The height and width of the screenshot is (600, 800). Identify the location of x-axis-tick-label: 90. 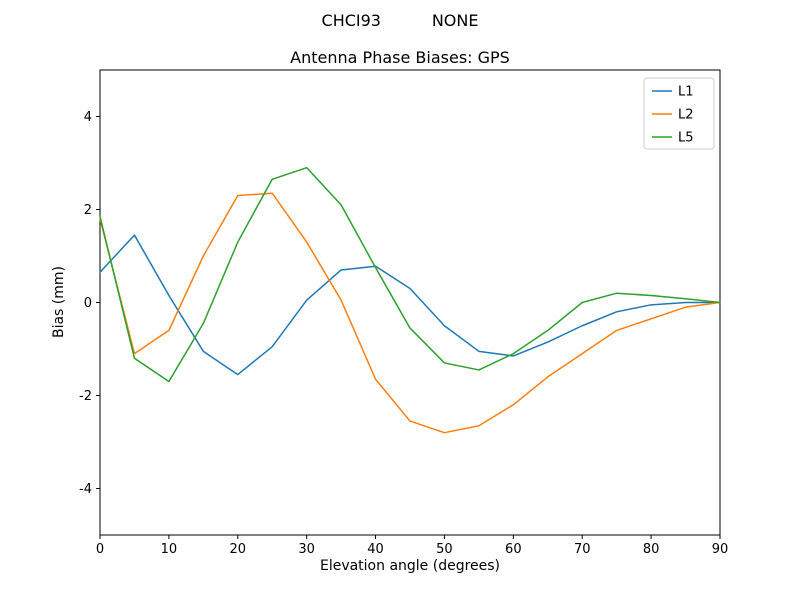
(720, 549).